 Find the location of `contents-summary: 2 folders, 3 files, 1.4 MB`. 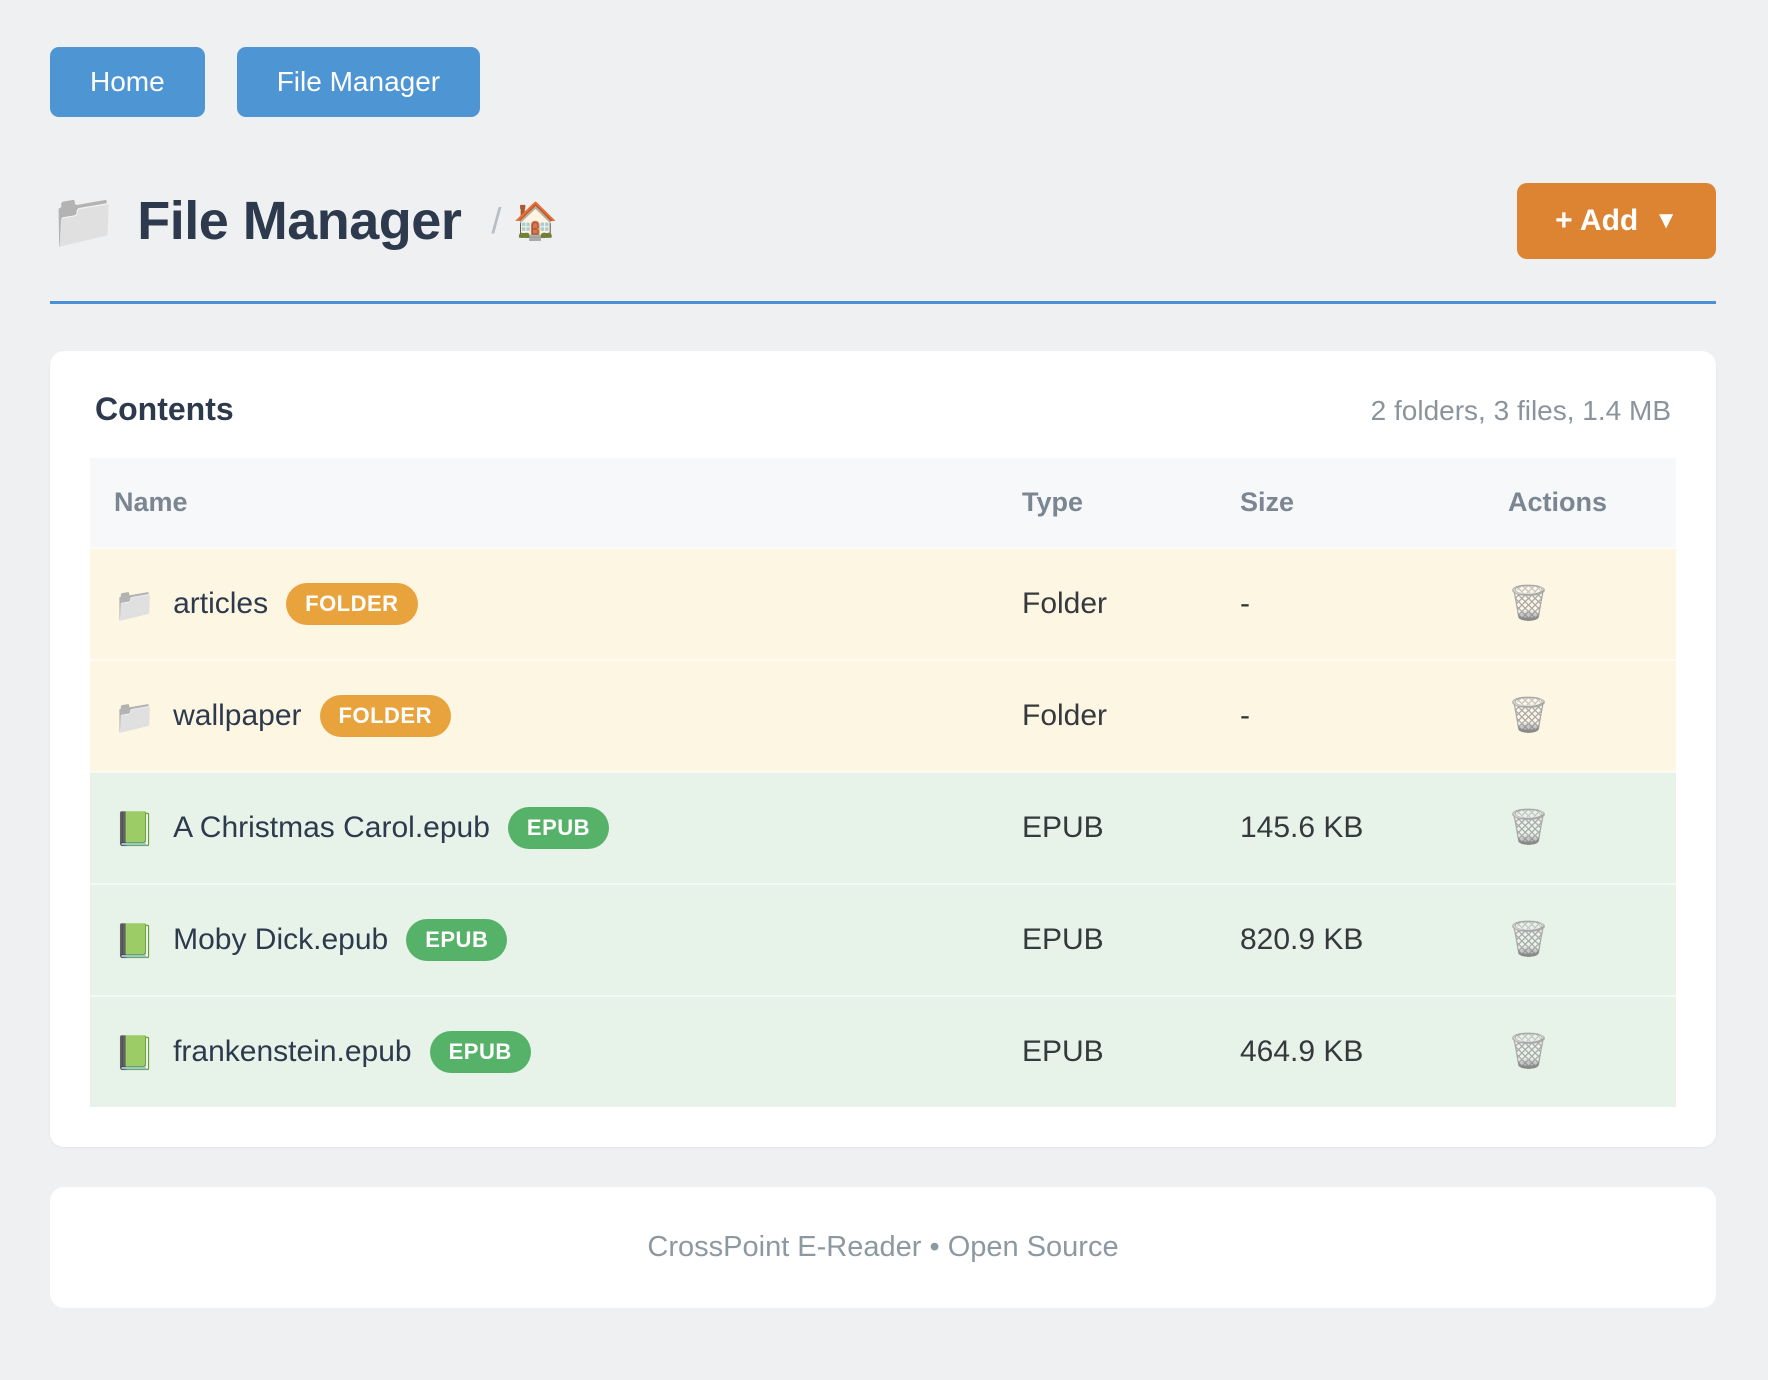

contents-summary: 2 folders, 3 files, 1.4 MB is located at coordinates (1520, 410).